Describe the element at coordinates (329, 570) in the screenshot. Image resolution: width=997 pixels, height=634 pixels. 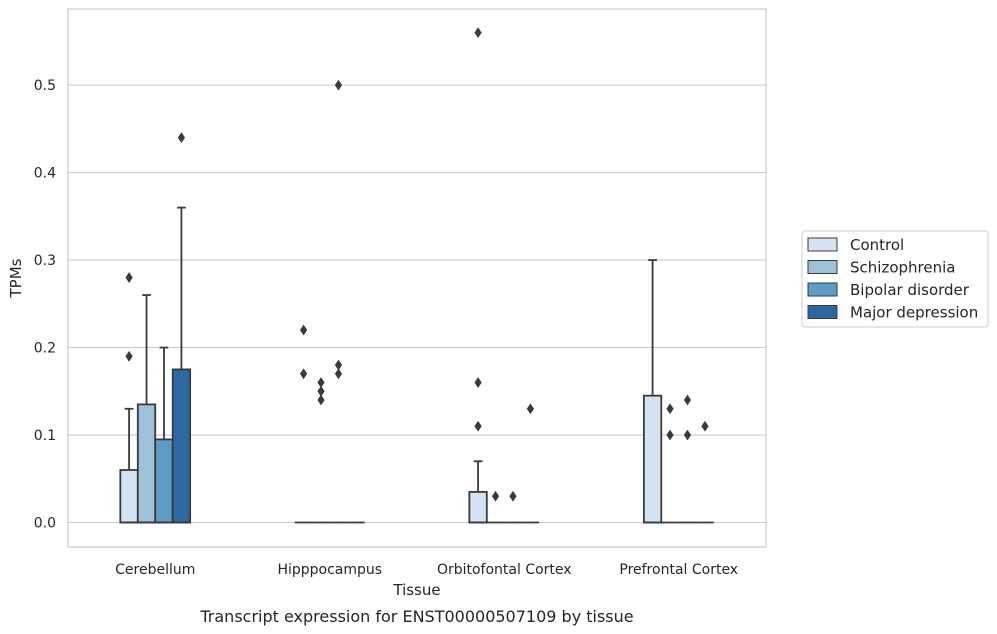
I see `x-tick-label: Hipppocampus` at that location.